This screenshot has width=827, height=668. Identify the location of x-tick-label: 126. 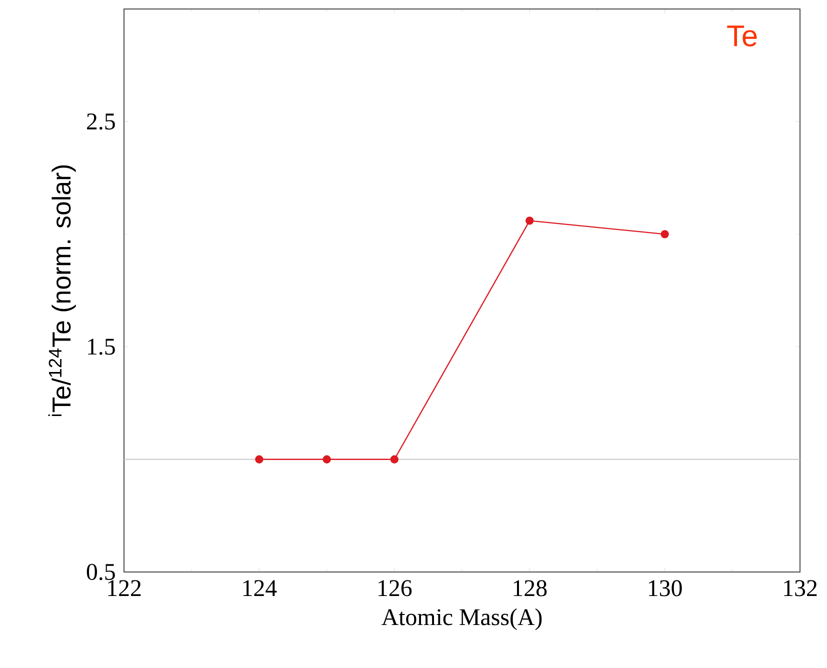
(395, 588).